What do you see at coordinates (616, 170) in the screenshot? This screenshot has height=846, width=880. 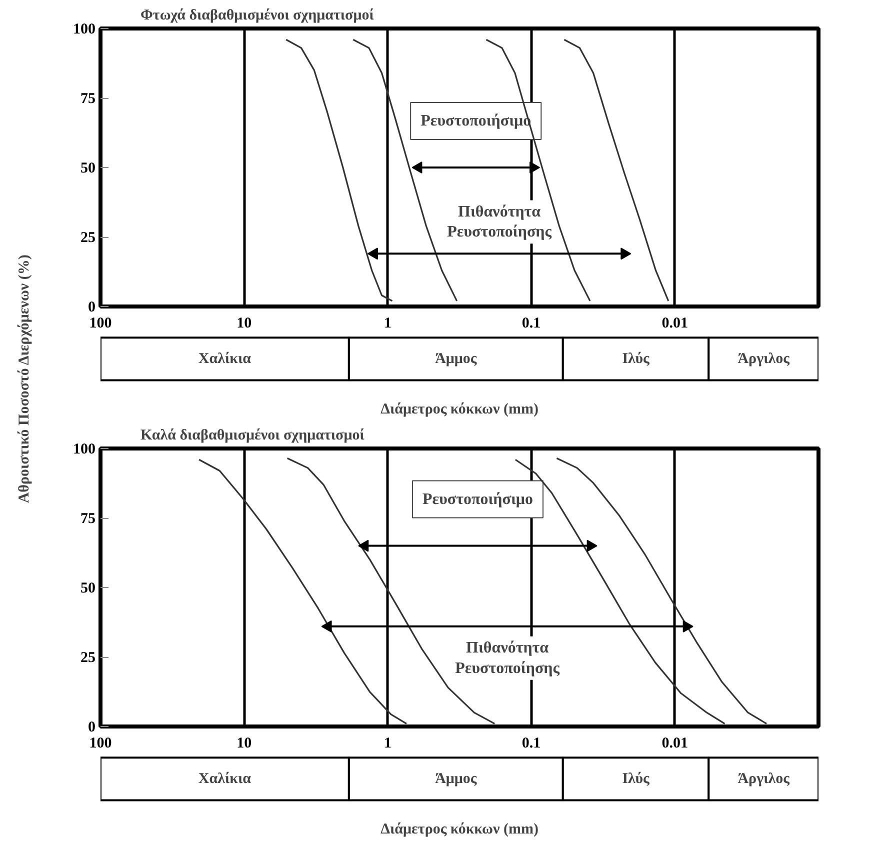 I see `line-series` at bounding box center [616, 170].